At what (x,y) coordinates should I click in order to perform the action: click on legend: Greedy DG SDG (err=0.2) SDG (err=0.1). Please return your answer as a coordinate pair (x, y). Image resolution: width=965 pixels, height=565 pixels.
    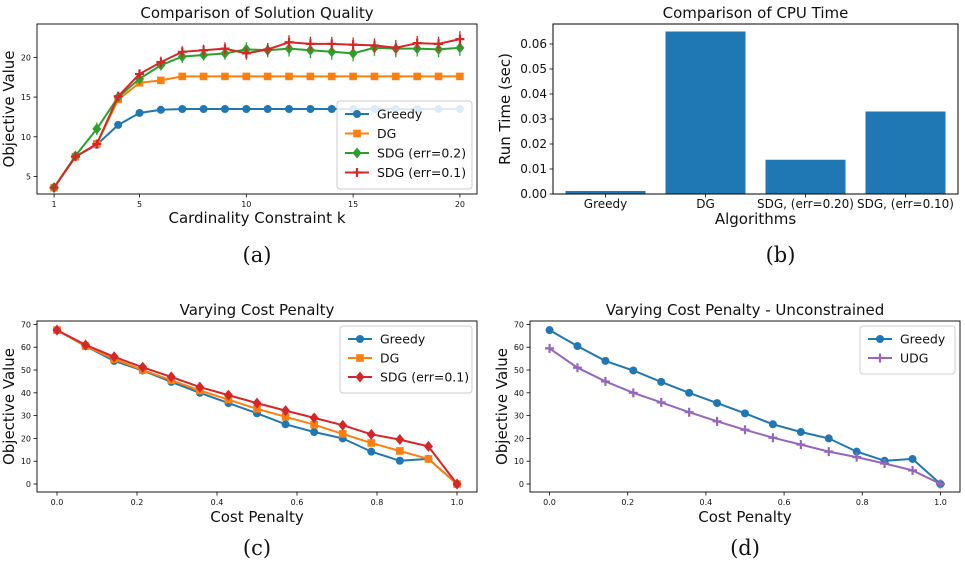
    Looking at the image, I should click on (404, 145).